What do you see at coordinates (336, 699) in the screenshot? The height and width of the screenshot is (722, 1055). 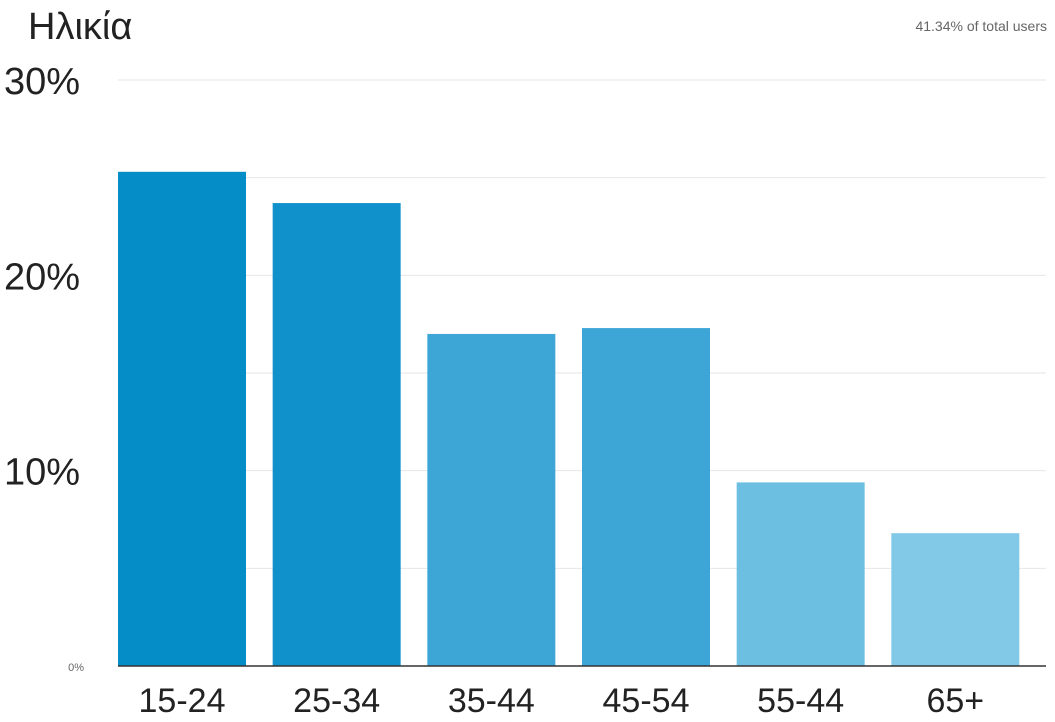 I see `x-tick-label: 25-34` at bounding box center [336, 699].